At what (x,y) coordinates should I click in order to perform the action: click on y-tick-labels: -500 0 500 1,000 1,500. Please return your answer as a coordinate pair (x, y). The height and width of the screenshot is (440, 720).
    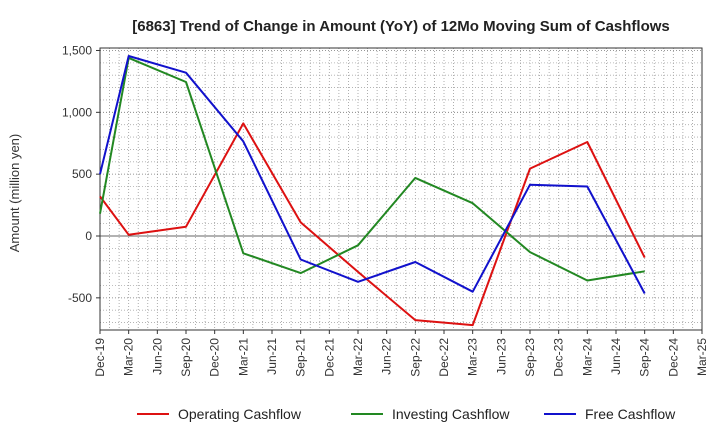
    Looking at the image, I should click on (81, 174).